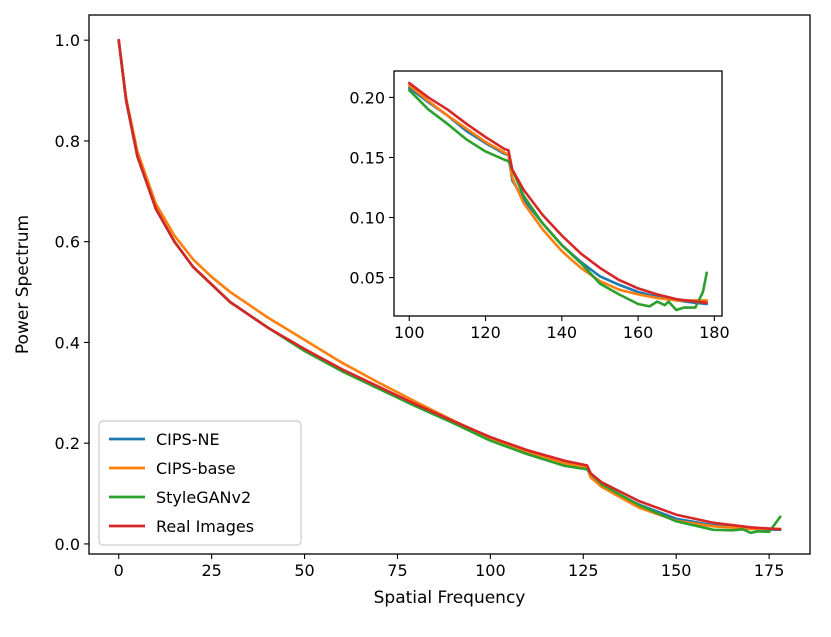 Image resolution: width=831 pixels, height=637 pixels. What do you see at coordinates (367, 157) in the screenshot?
I see `inset-y-tick-label: 0.15` at bounding box center [367, 157].